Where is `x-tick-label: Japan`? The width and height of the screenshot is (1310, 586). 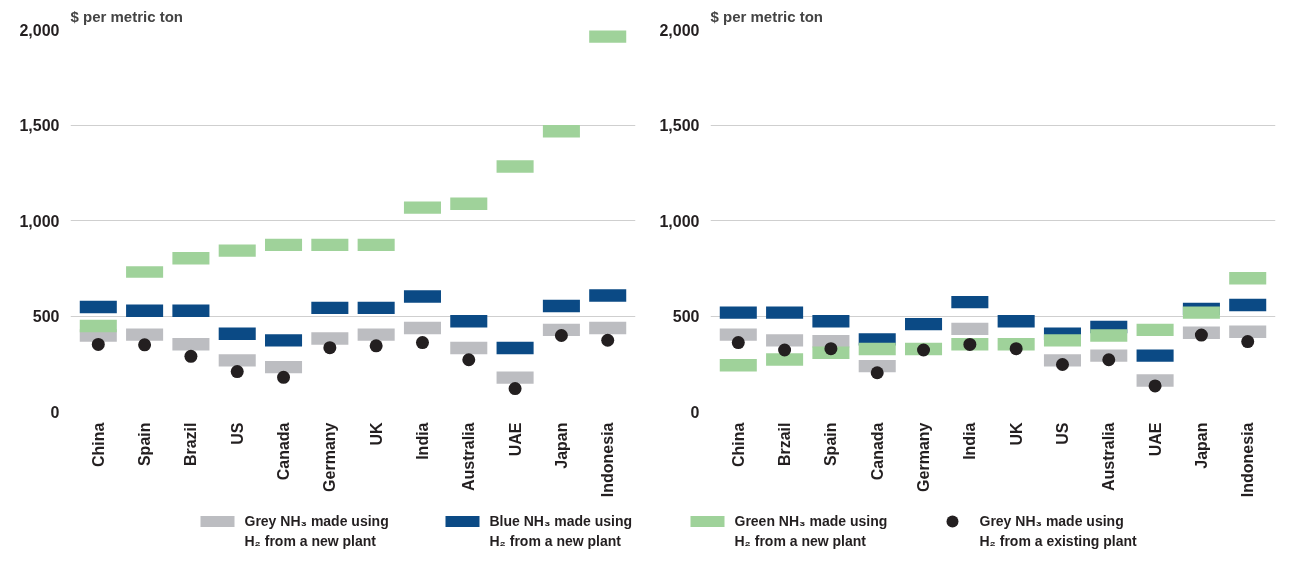
x-tick-label: Japan is located at coordinates (1201, 445).